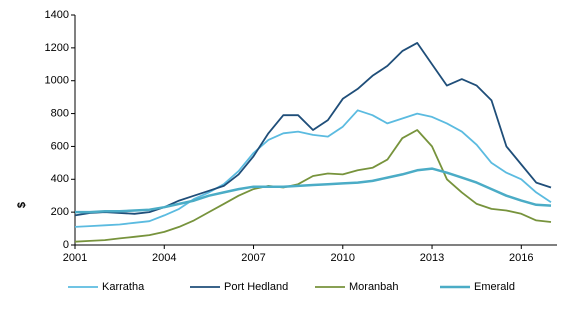 This screenshot has height=310, width=567. What do you see at coordinates (521, 258) in the screenshot?
I see `x-tick-label: 2016` at bounding box center [521, 258].